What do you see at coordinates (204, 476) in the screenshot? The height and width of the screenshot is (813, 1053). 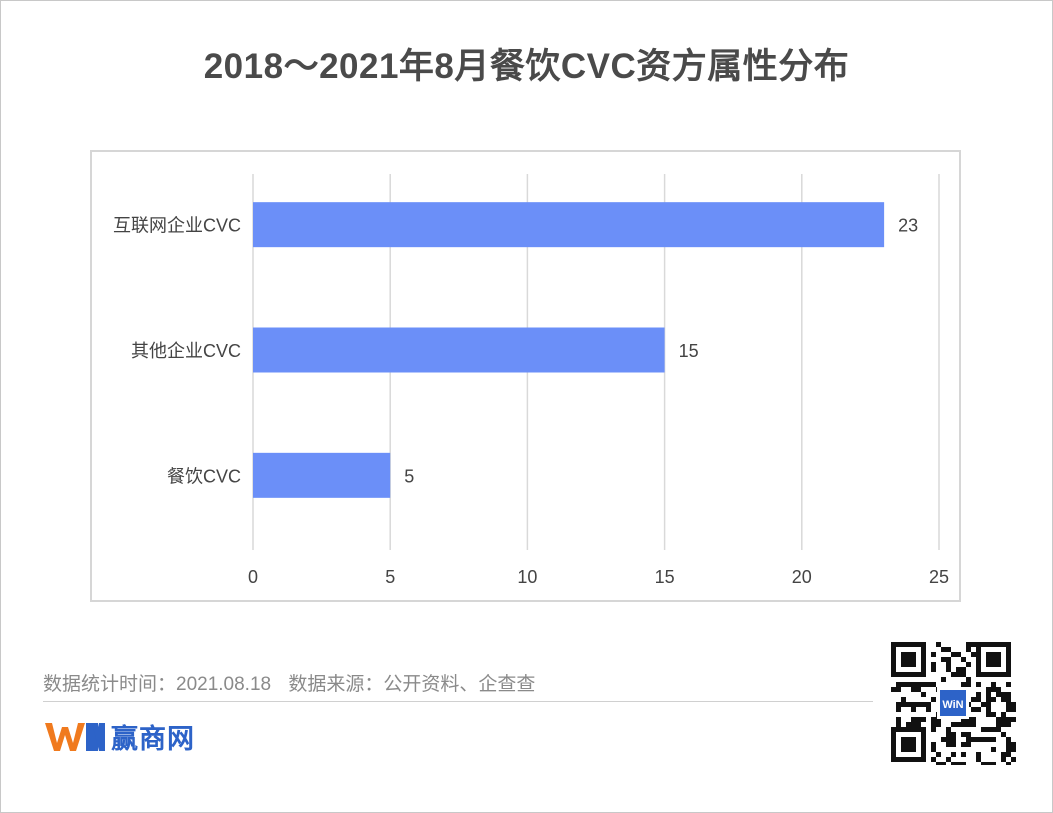 I see `y-category-label: 餐饮CVC` at bounding box center [204, 476].